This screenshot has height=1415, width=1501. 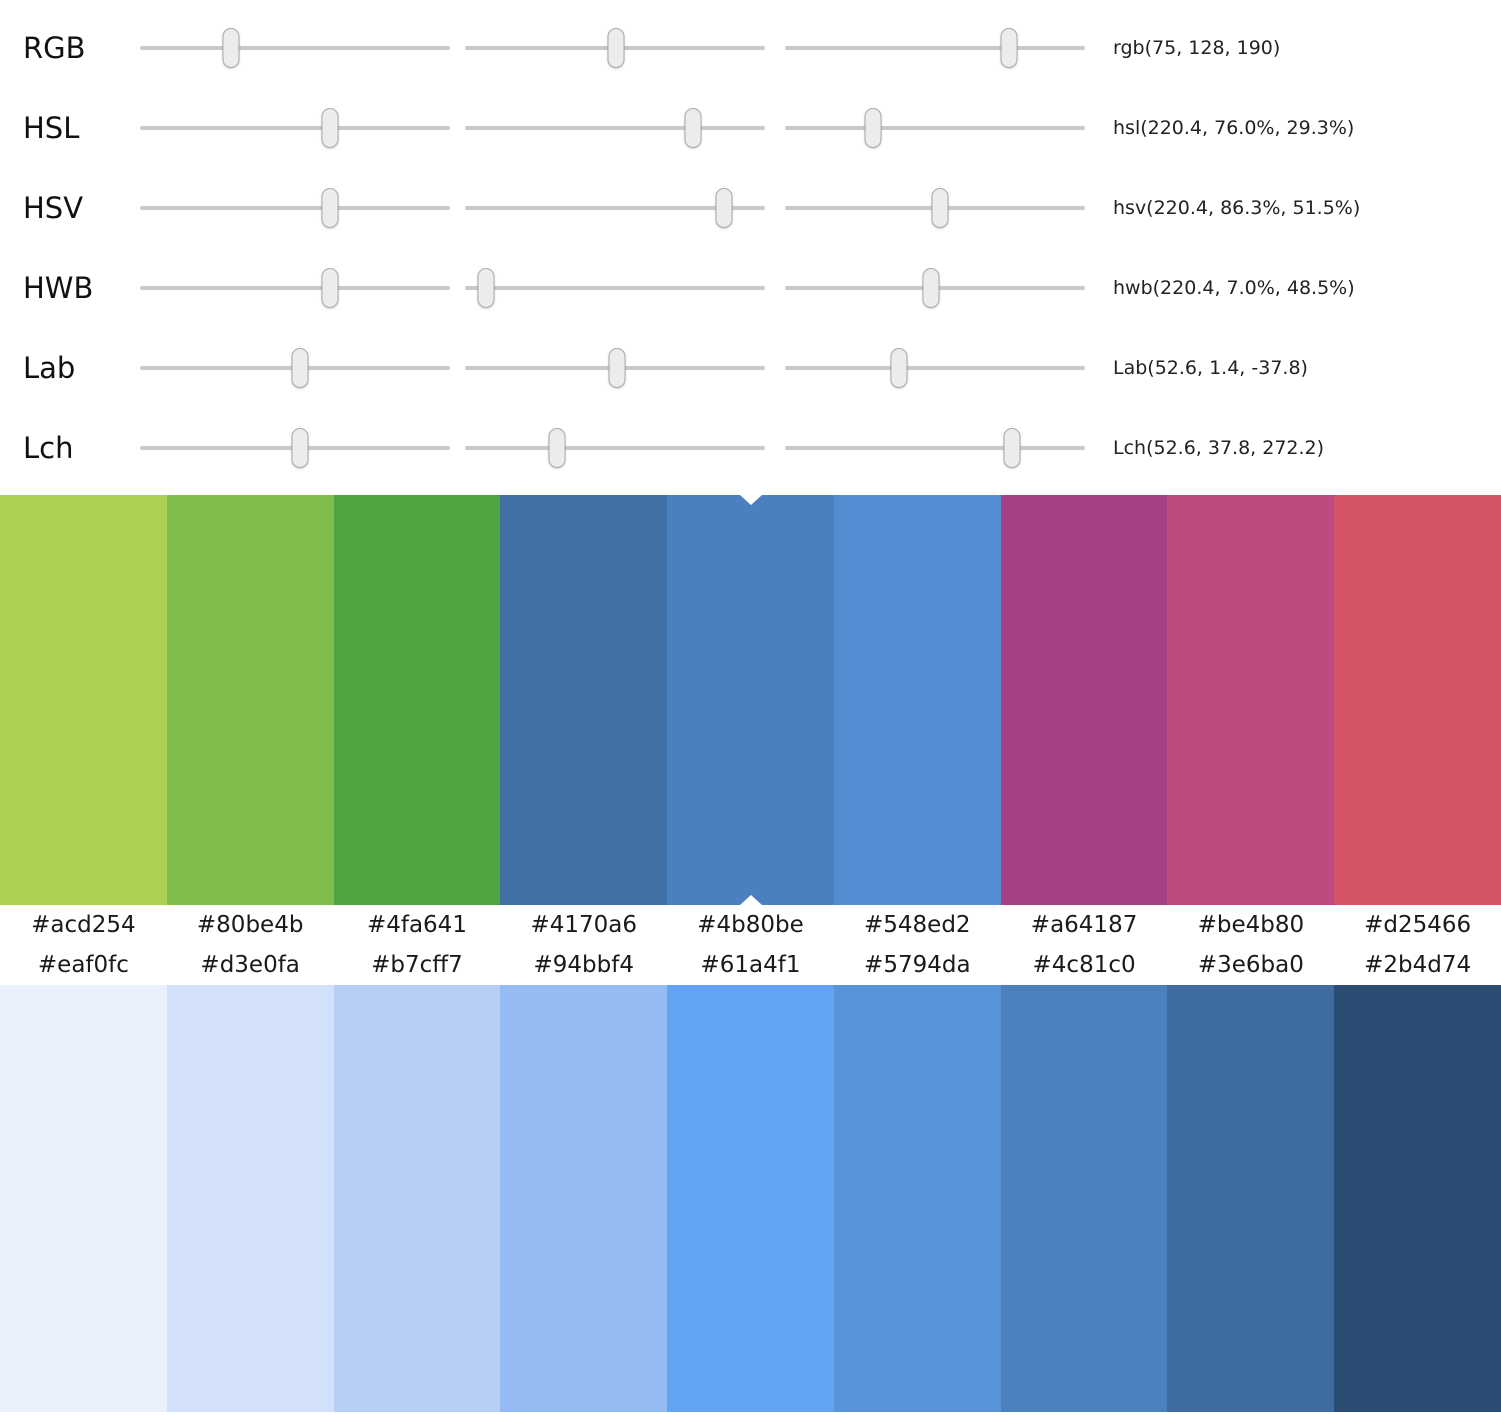 What do you see at coordinates (1234, 128) in the screenshot?
I see `hsl-value-text: hsl(220.4, 76.0%, 29.3%)` at bounding box center [1234, 128].